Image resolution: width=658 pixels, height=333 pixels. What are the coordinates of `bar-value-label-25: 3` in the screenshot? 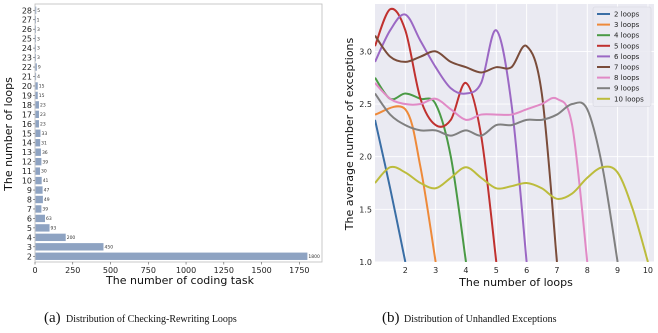 It's located at (38, 39).